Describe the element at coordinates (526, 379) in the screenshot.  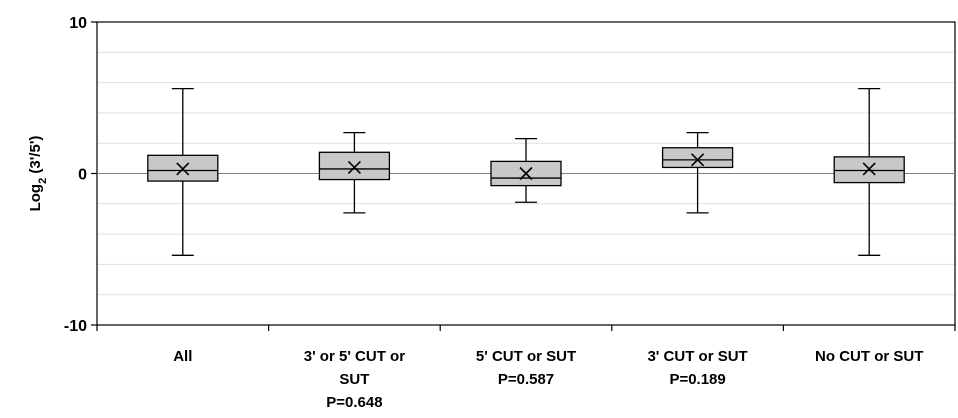
I see `category-label-line: P=0.587` at that location.